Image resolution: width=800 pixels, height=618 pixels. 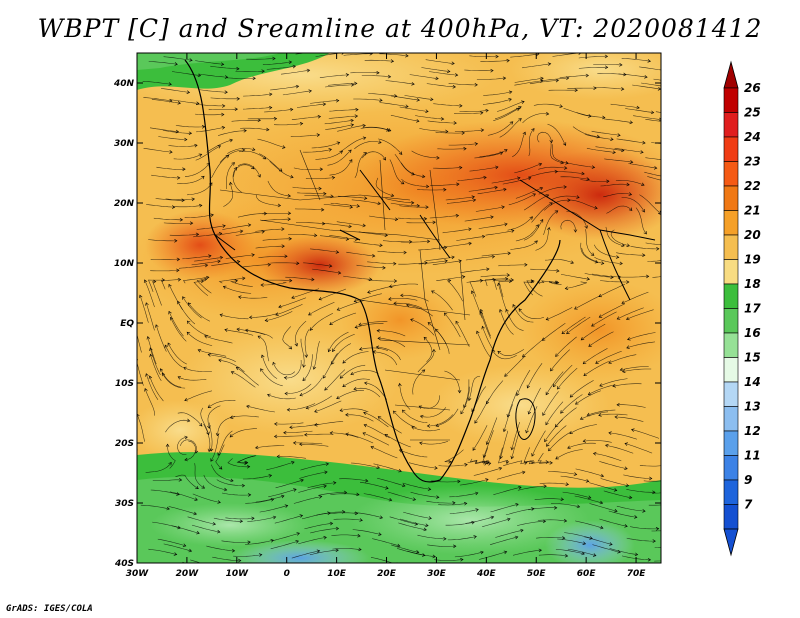 I want to click on colorbar-swatch, so click(x=731, y=296).